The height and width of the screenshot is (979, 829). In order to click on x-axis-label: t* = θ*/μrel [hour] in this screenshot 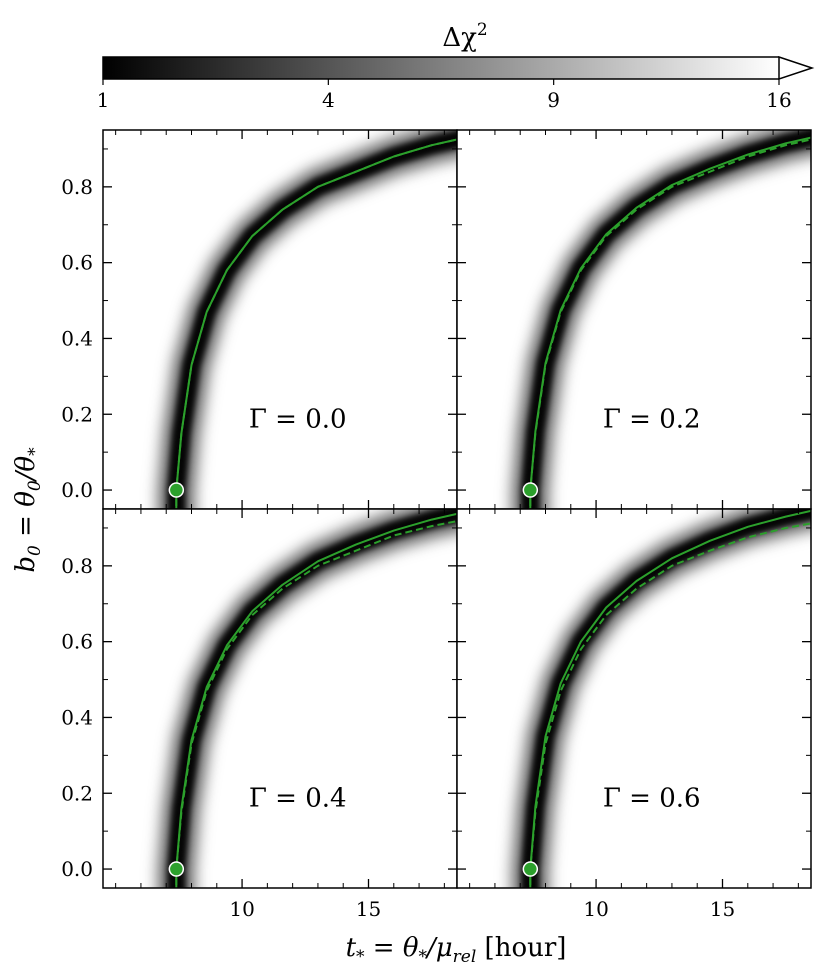, I will do `click(456, 950)`.